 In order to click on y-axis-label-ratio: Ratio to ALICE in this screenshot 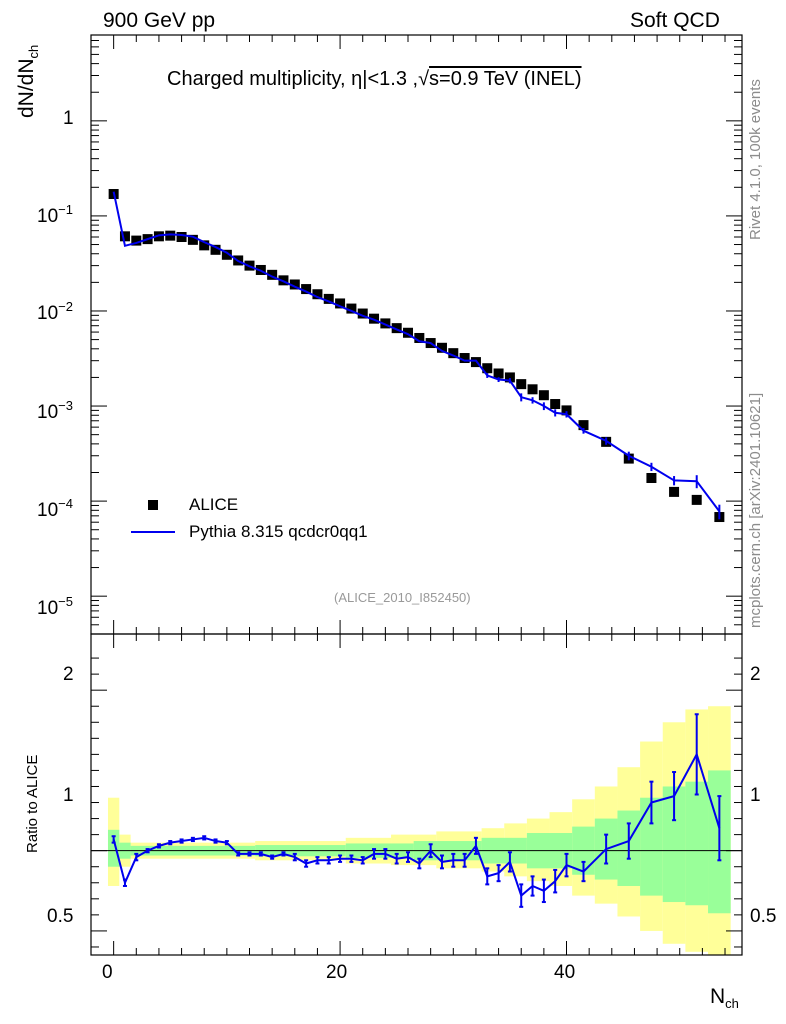, I will do `click(32, 803)`.